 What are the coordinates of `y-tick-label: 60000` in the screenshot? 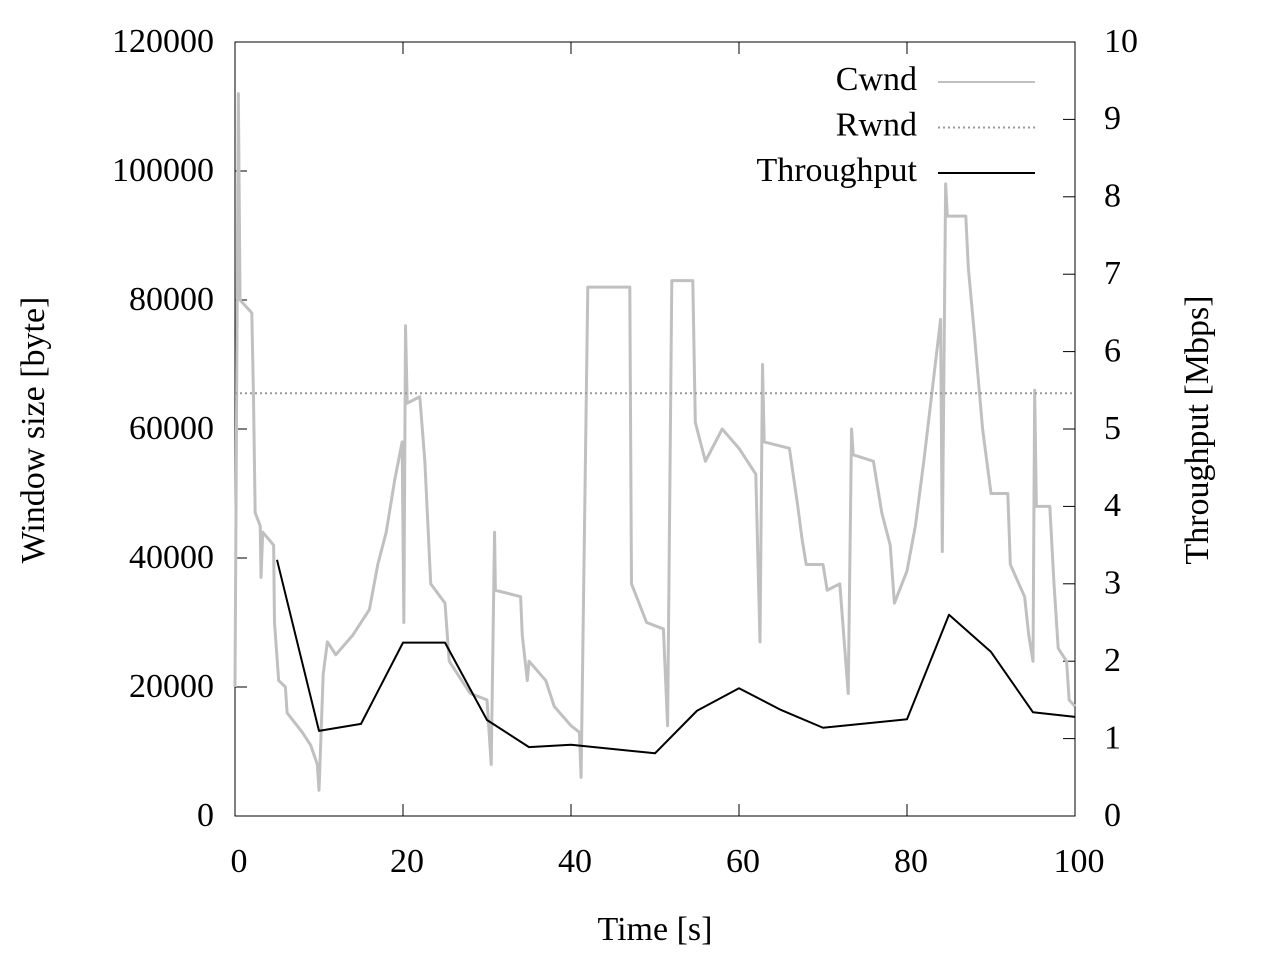 It's located at (171, 428).